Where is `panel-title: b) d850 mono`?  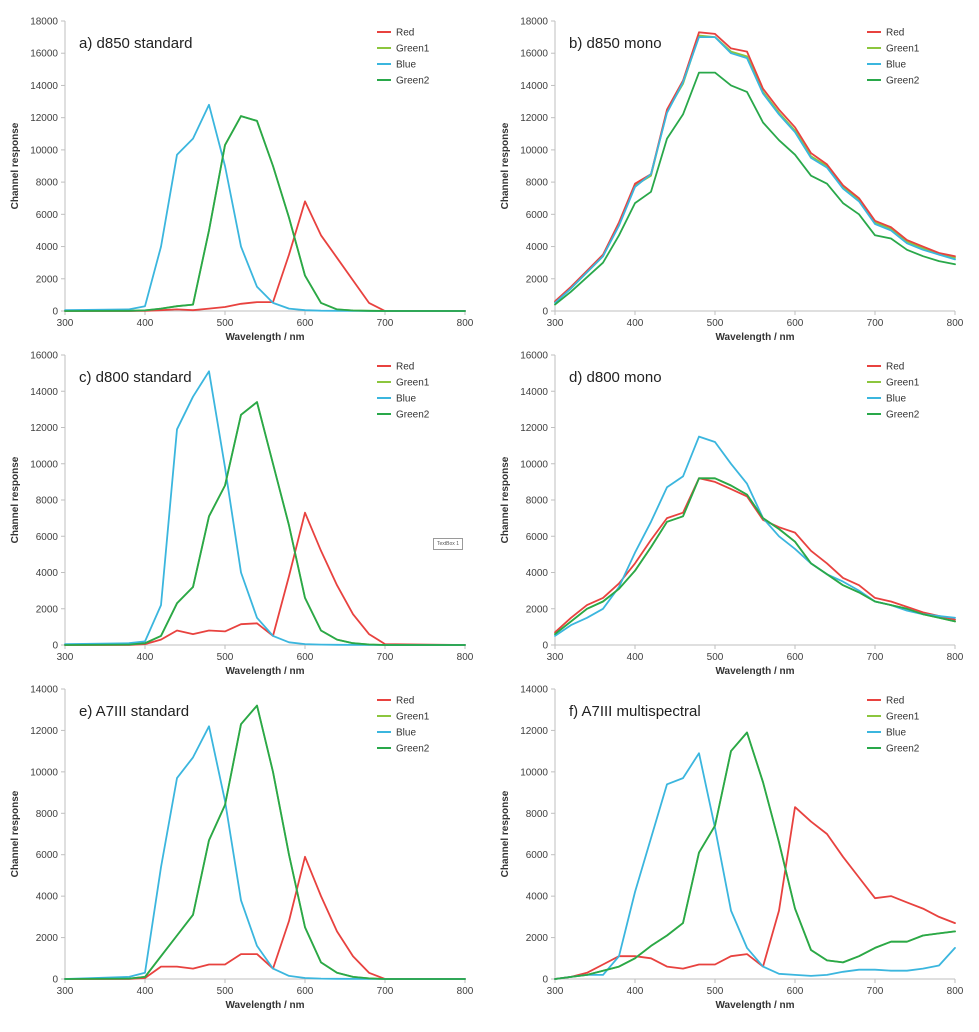 panel-title: b) d850 mono is located at coordinates (615, 43).